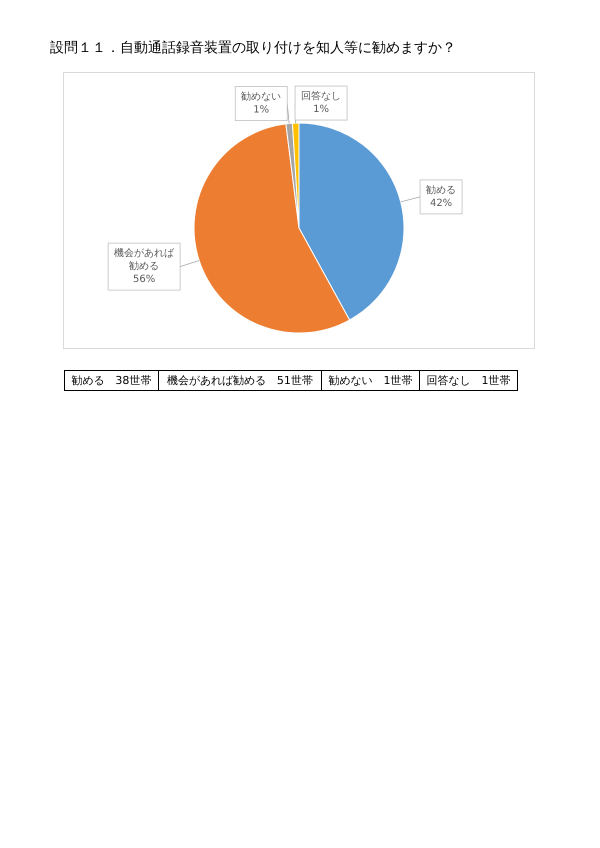 This screenshot has height=848, width=600. What do you see at coordinates (253, 48) in the screenshot?
I see `chart-title: 設問１１．自動通話録音装置の取り付けを知人等に勧めますか？` at bounding box center [253, 48].